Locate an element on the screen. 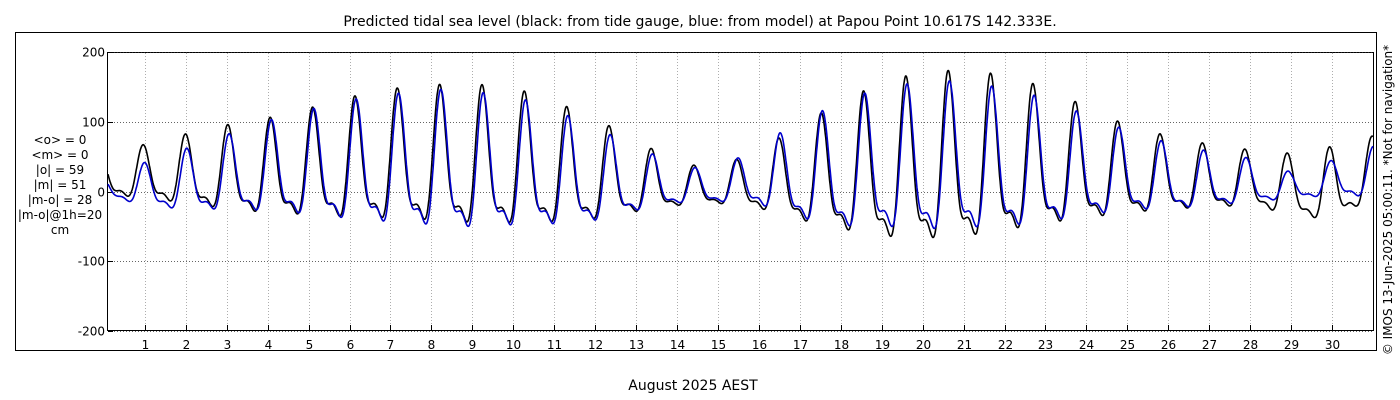 The width and height of the screenshot is (1400, 400). x-tick-label: 3 is located at coordinates (228, 345).